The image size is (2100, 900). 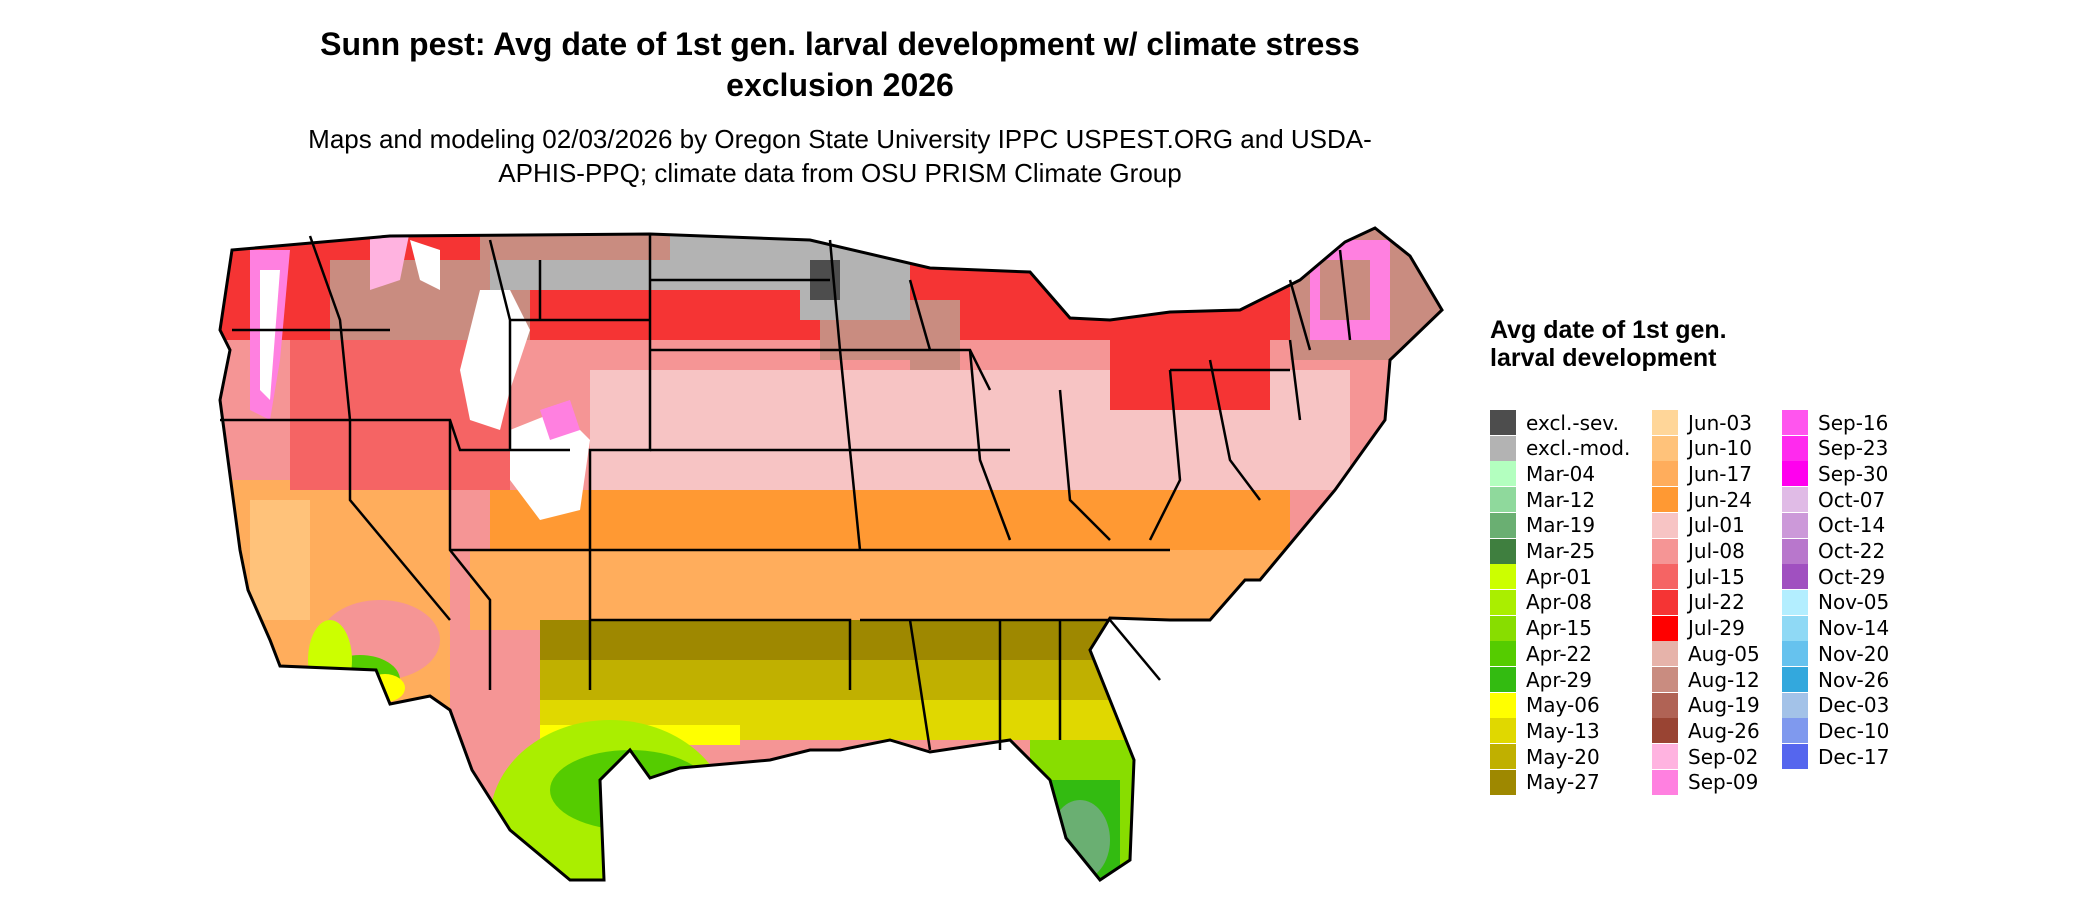 I want to click on legend-label: Apr-08, so click(x=1559, y=602).